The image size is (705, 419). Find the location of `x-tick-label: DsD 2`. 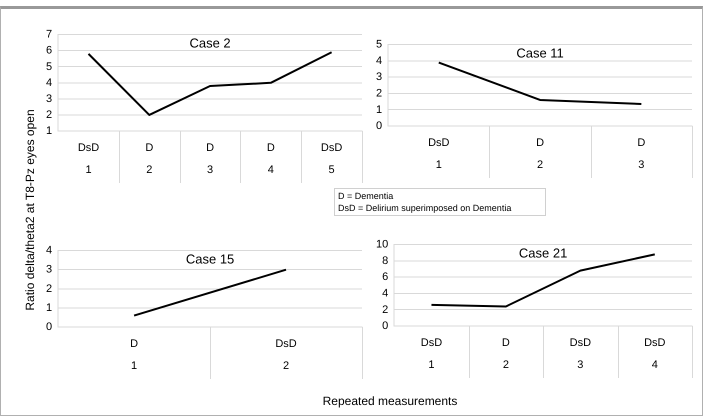

x-tick-label: DsD 2 is located at coordinates (286, 355).